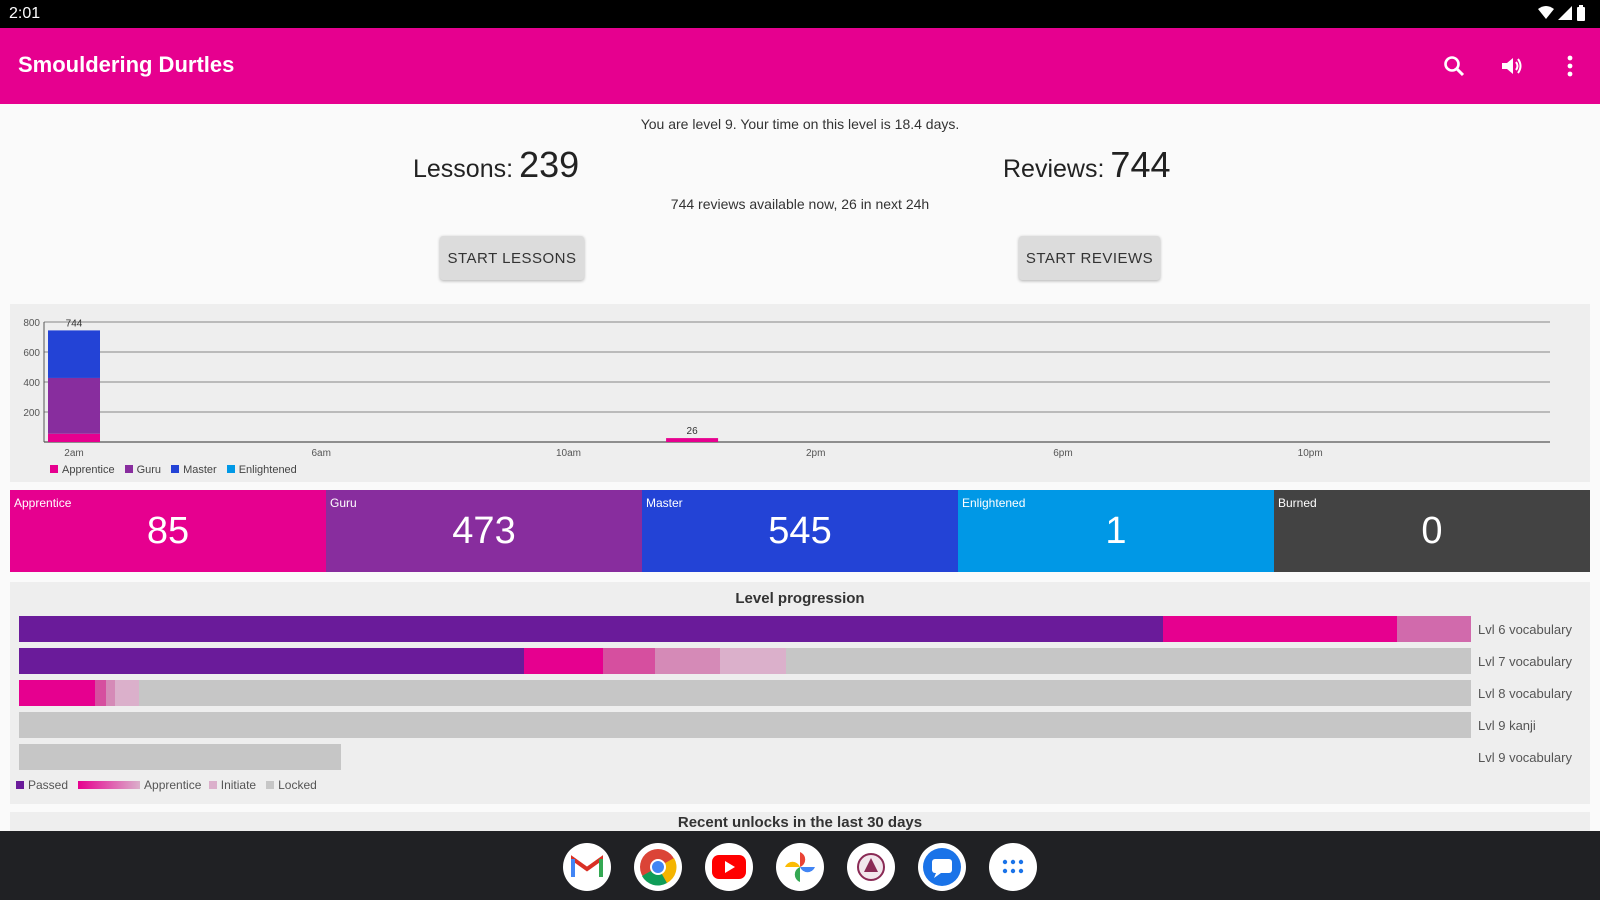 The image size is (1600, 900). Describe the element at coordinates (587, 867) in the screenshot. I see `gmail-icon` at that location.